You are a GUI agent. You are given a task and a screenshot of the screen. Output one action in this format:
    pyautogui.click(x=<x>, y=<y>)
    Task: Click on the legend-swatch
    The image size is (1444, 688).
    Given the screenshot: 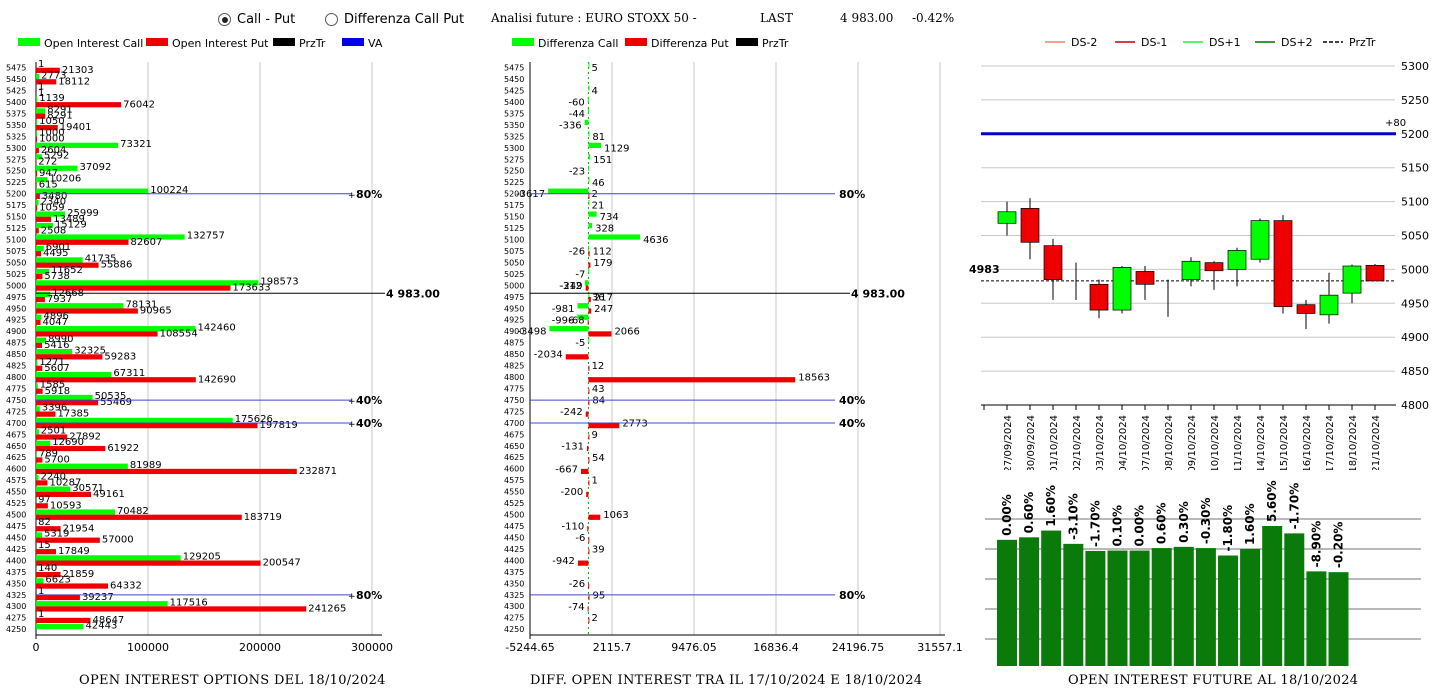 What is the action you would take?
    pyautogui.click(x=747, y=42)
    